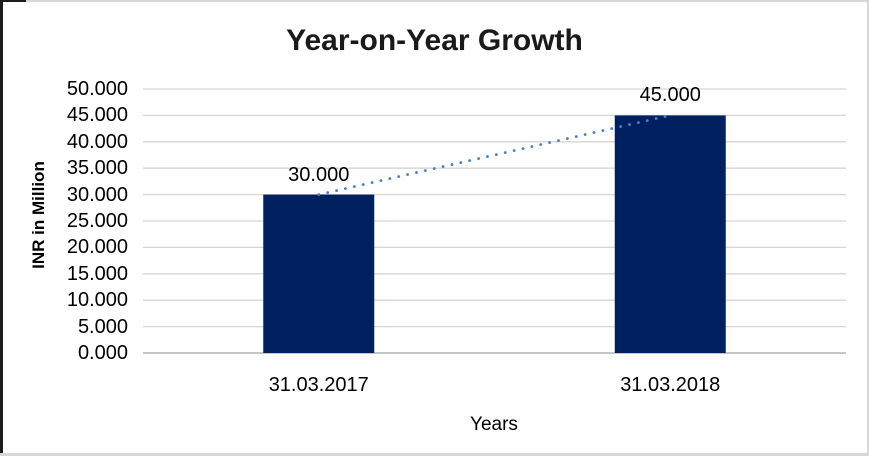  What do you see at coordinates (102, 353) in the screenshot?
I see `y-tick-label: 0.000` at bounding box center [102, 353].